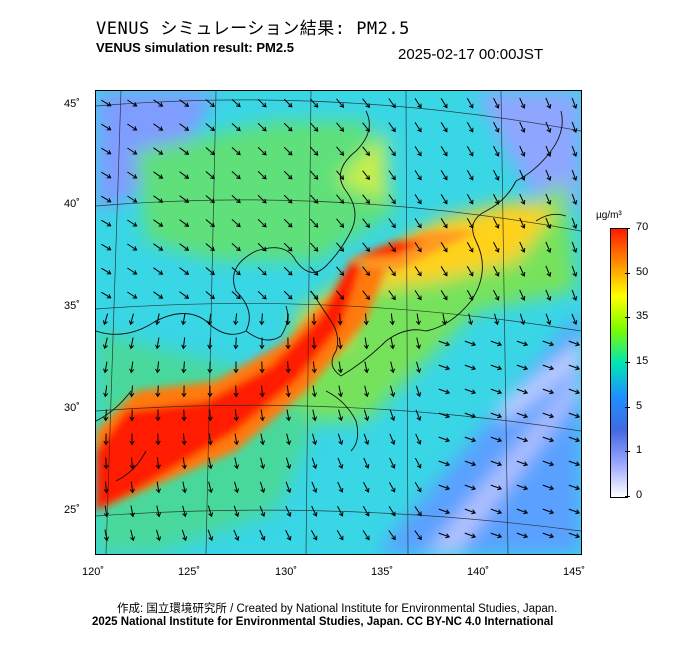 The height and width of the screenshot is (649, 700). What do you see at coordinates (189, 572) in the screenshot?
I see `lon-tick-label: 125˚` at bounding box center [189, 572].